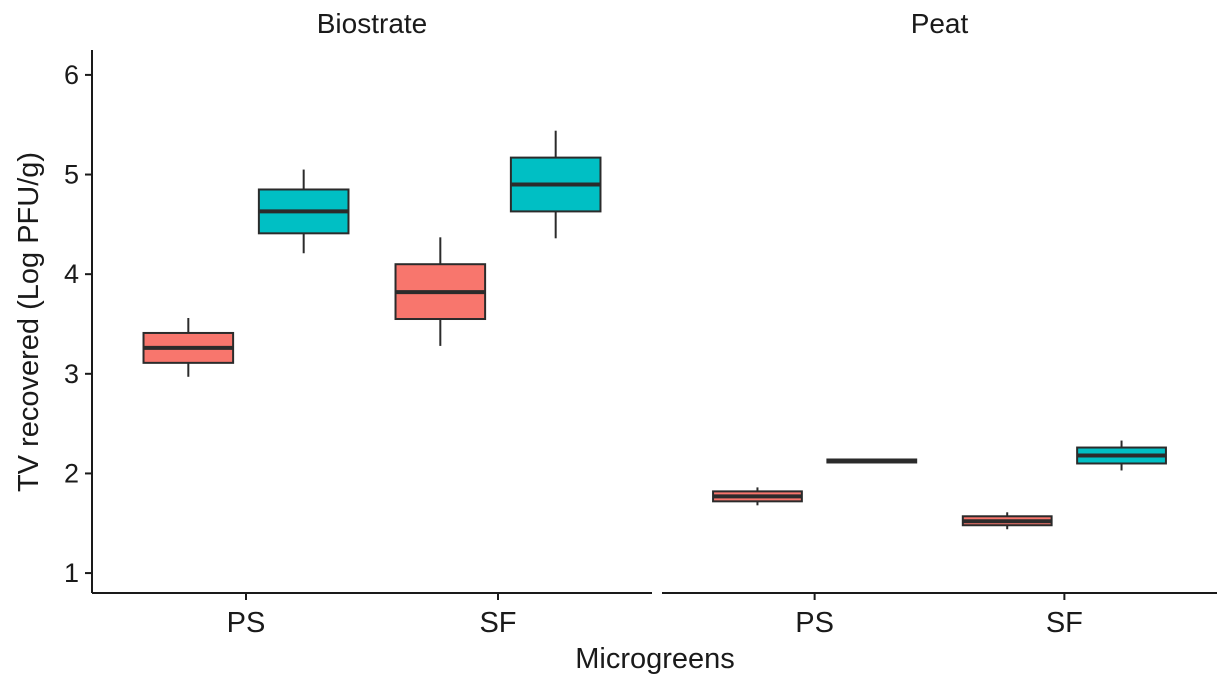 The width and height of the screenshot is (1217, 678). What do you see at coordinates (71, 573) in the screenshot?
I see `y-tick-label: 1` at bounding box center [71, 573].